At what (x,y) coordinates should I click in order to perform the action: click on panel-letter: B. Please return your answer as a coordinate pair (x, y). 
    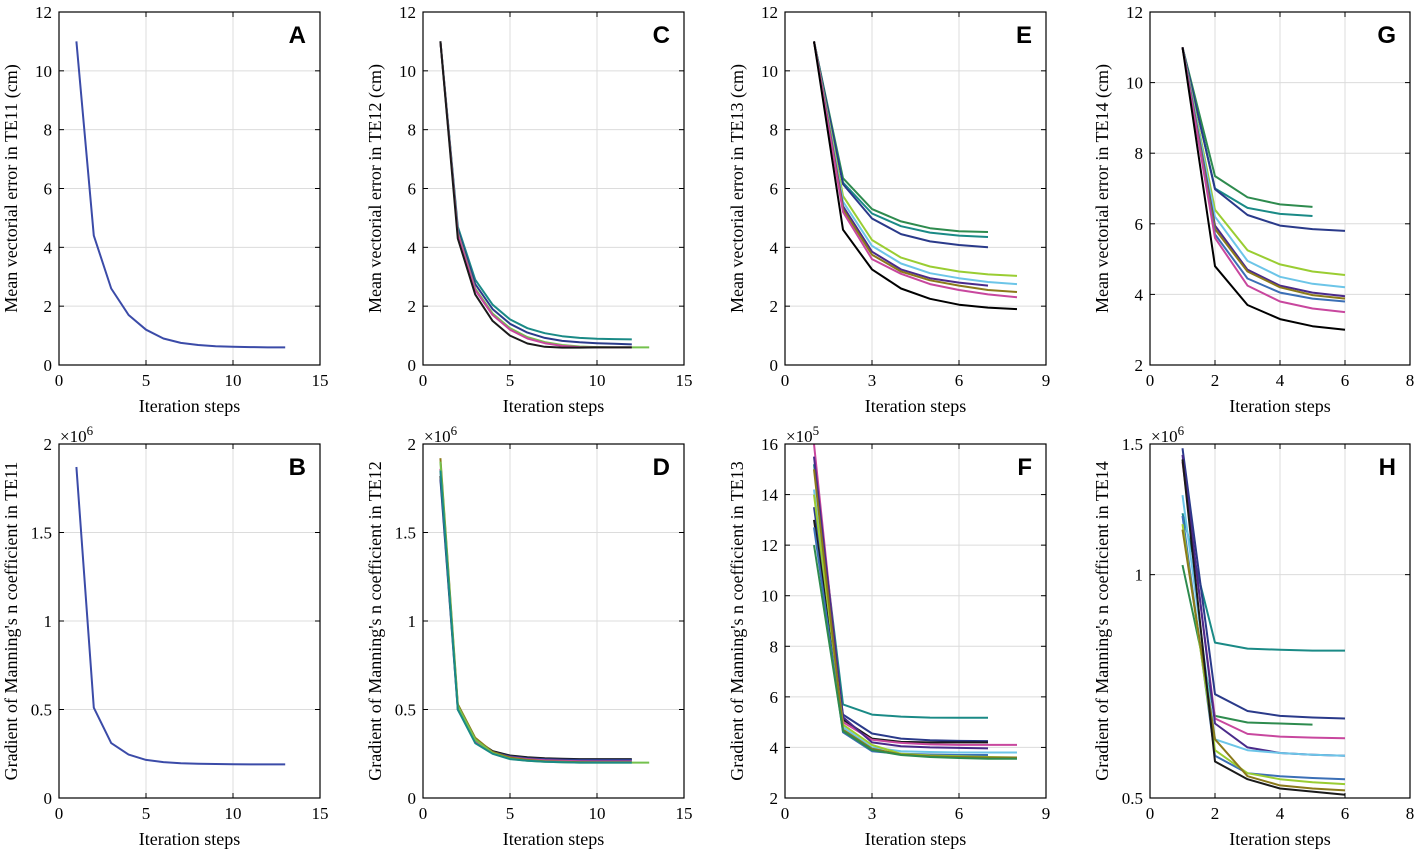
    Looking at the image, I should click on (297, 467).